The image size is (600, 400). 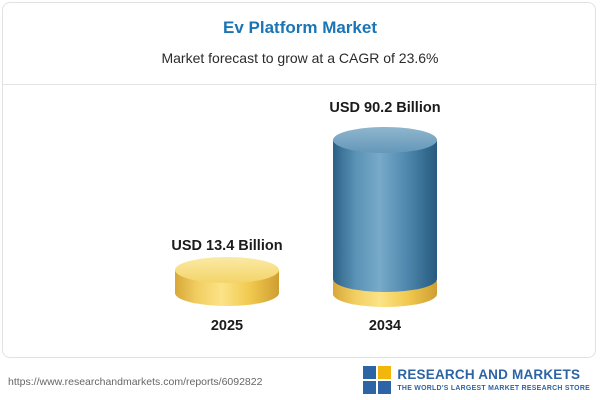 What do you see at coordinates (385, 216) in the screenshot?
I see `bar-2034` at bounding box center [385, 216].